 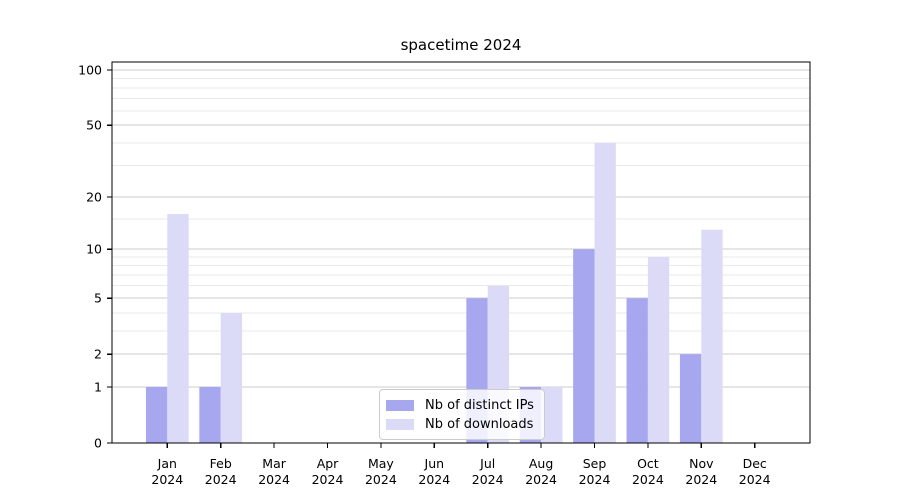 What do you see at coordinates (479, 405) in the screenshot?
I see `legend-label-distinct-ips: Nb of distinct IPs` at bounding box center [479, 405].